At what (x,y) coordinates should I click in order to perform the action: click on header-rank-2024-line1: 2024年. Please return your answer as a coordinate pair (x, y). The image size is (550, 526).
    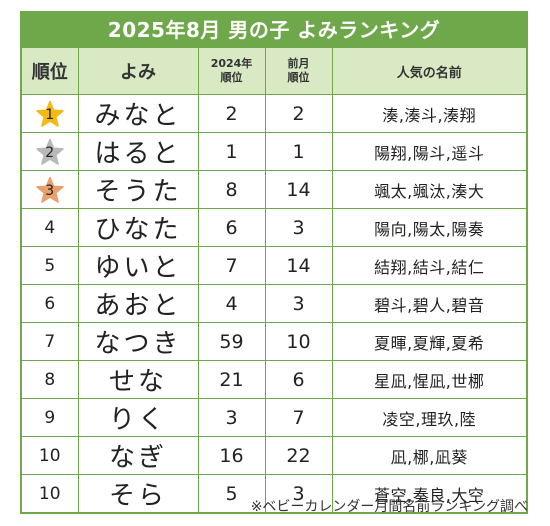
    Looking at the image, I should click on (231, 63).